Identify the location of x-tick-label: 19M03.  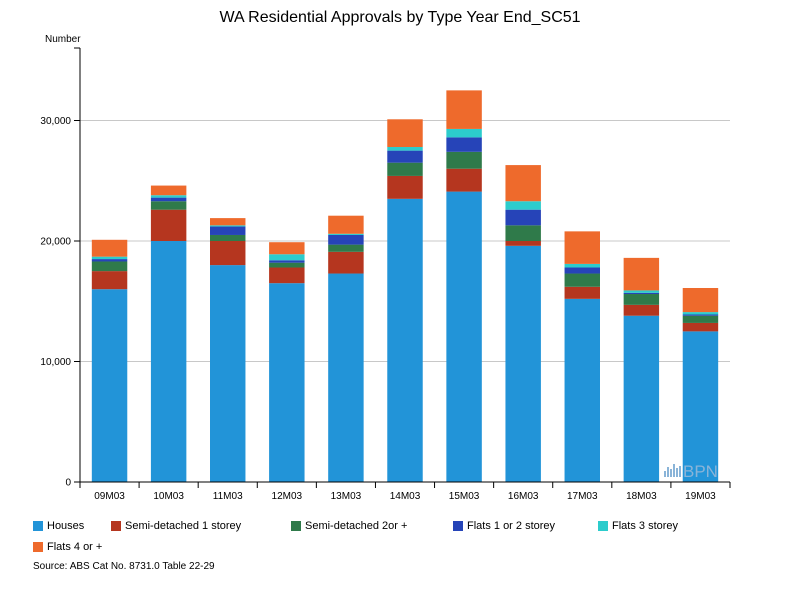
(700, 496).